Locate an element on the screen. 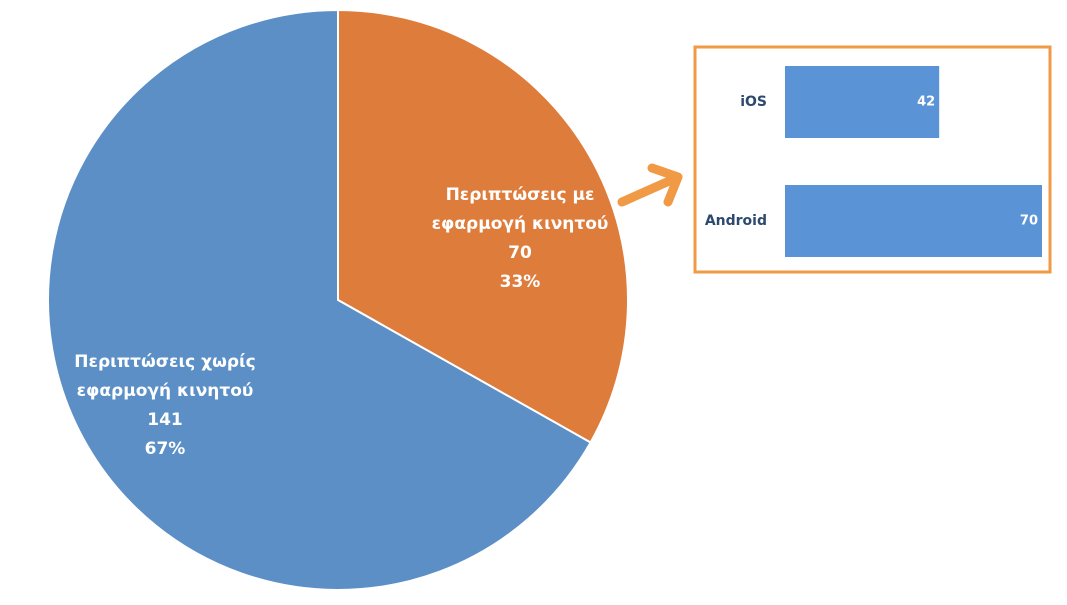  value-label: 42 is located at coordinates (926, 102).